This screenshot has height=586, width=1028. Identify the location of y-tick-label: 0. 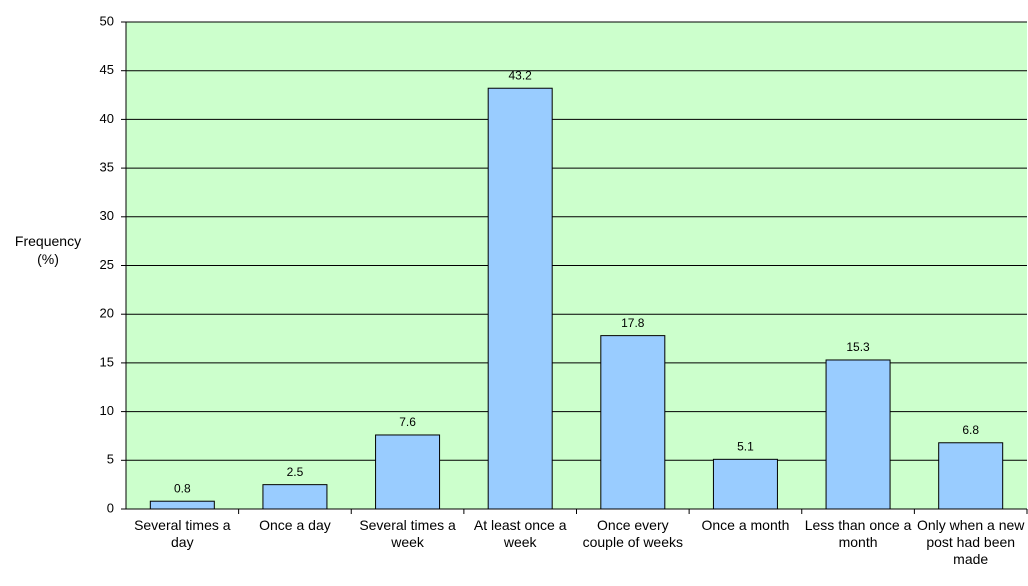
(110, 507).